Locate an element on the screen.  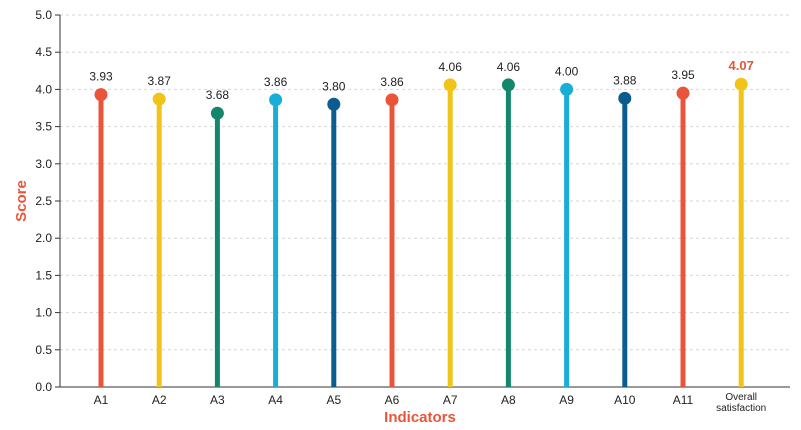
value-label: 3.95 is located at coordinates (683, 75).